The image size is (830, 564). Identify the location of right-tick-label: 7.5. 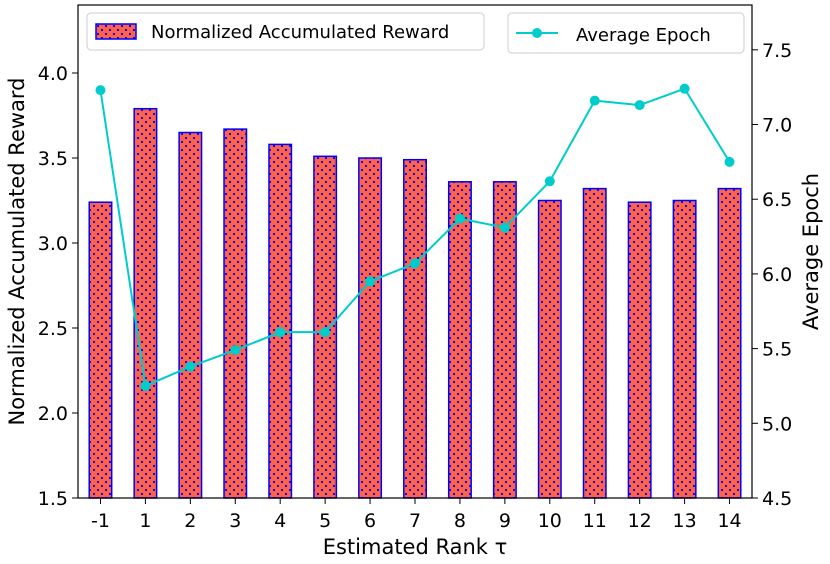
(777, 51).